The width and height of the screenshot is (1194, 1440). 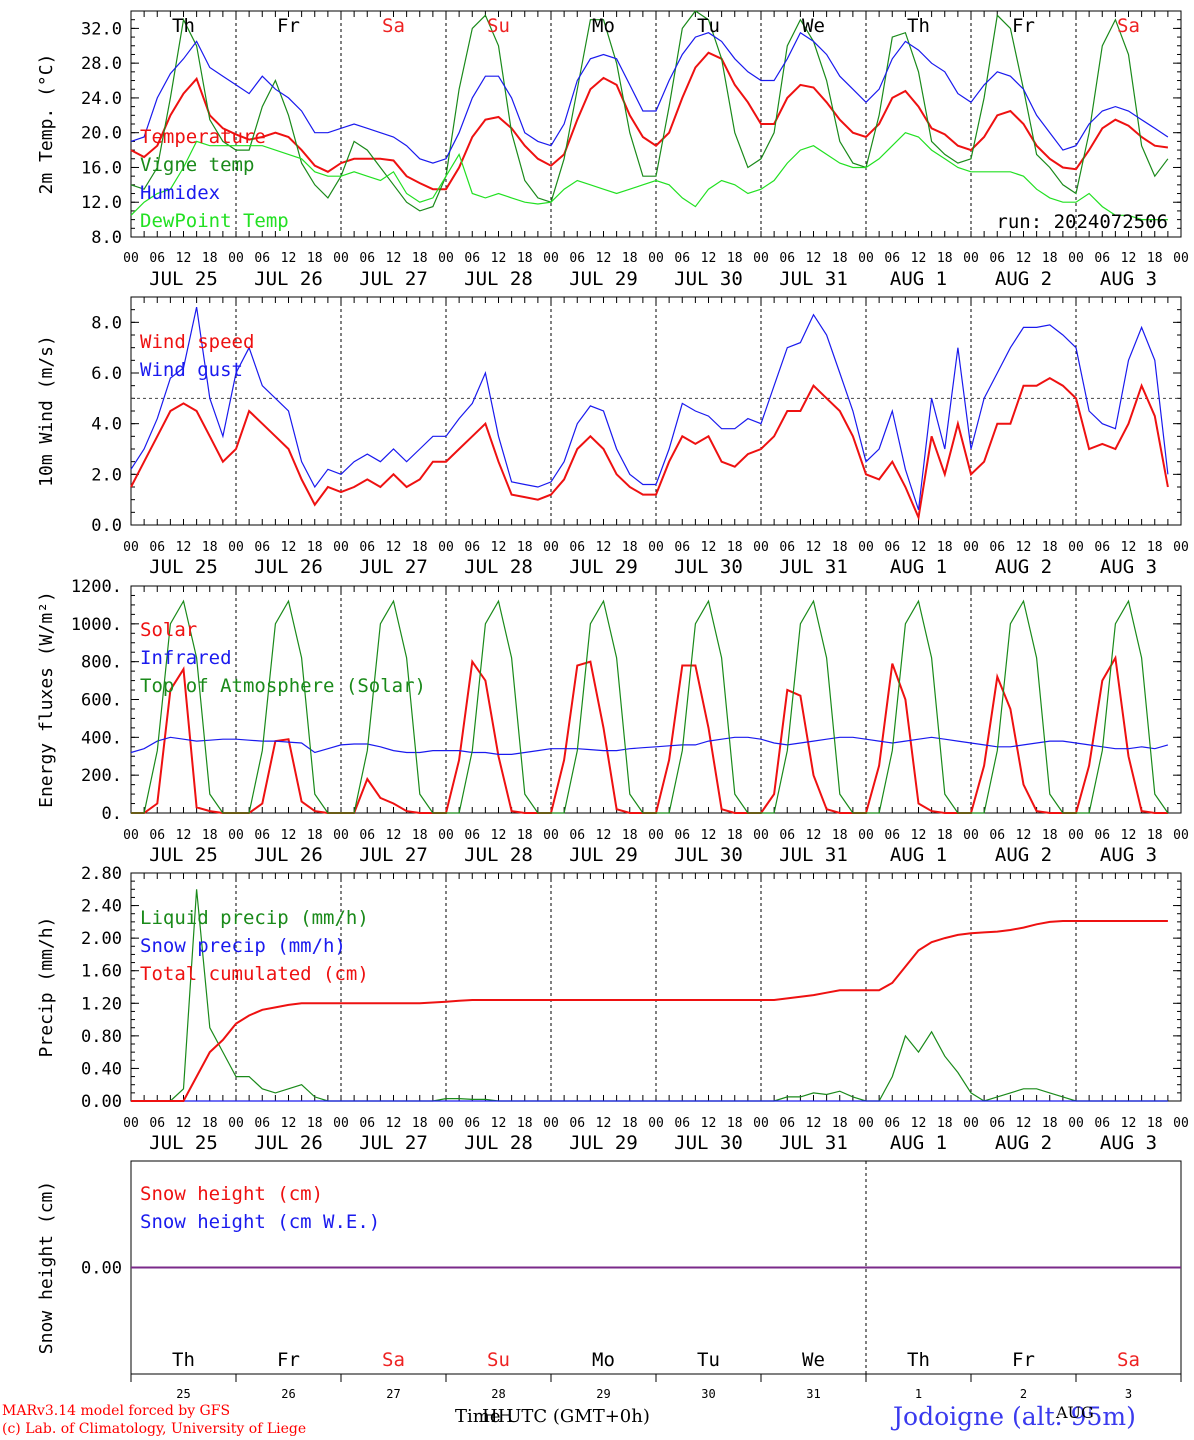 I want to click on y-tick-label: 6.0, so click(x=106, y=374).